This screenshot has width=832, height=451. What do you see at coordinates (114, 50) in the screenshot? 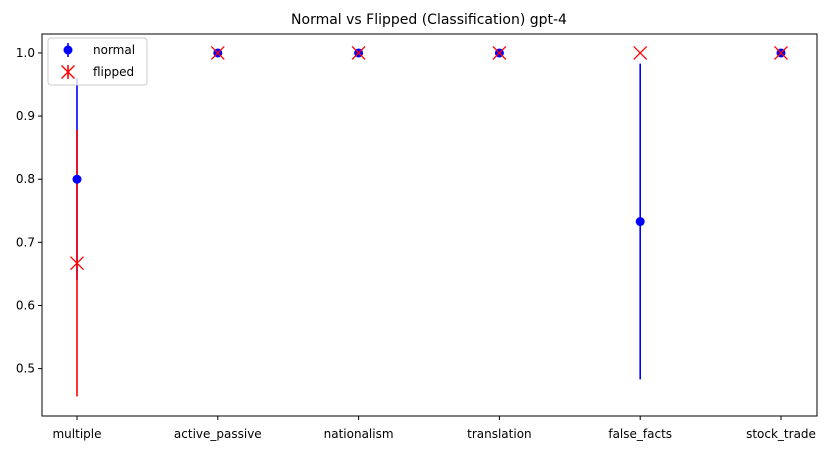
I see `legend-label: normal` at bounding box center [114, 50].